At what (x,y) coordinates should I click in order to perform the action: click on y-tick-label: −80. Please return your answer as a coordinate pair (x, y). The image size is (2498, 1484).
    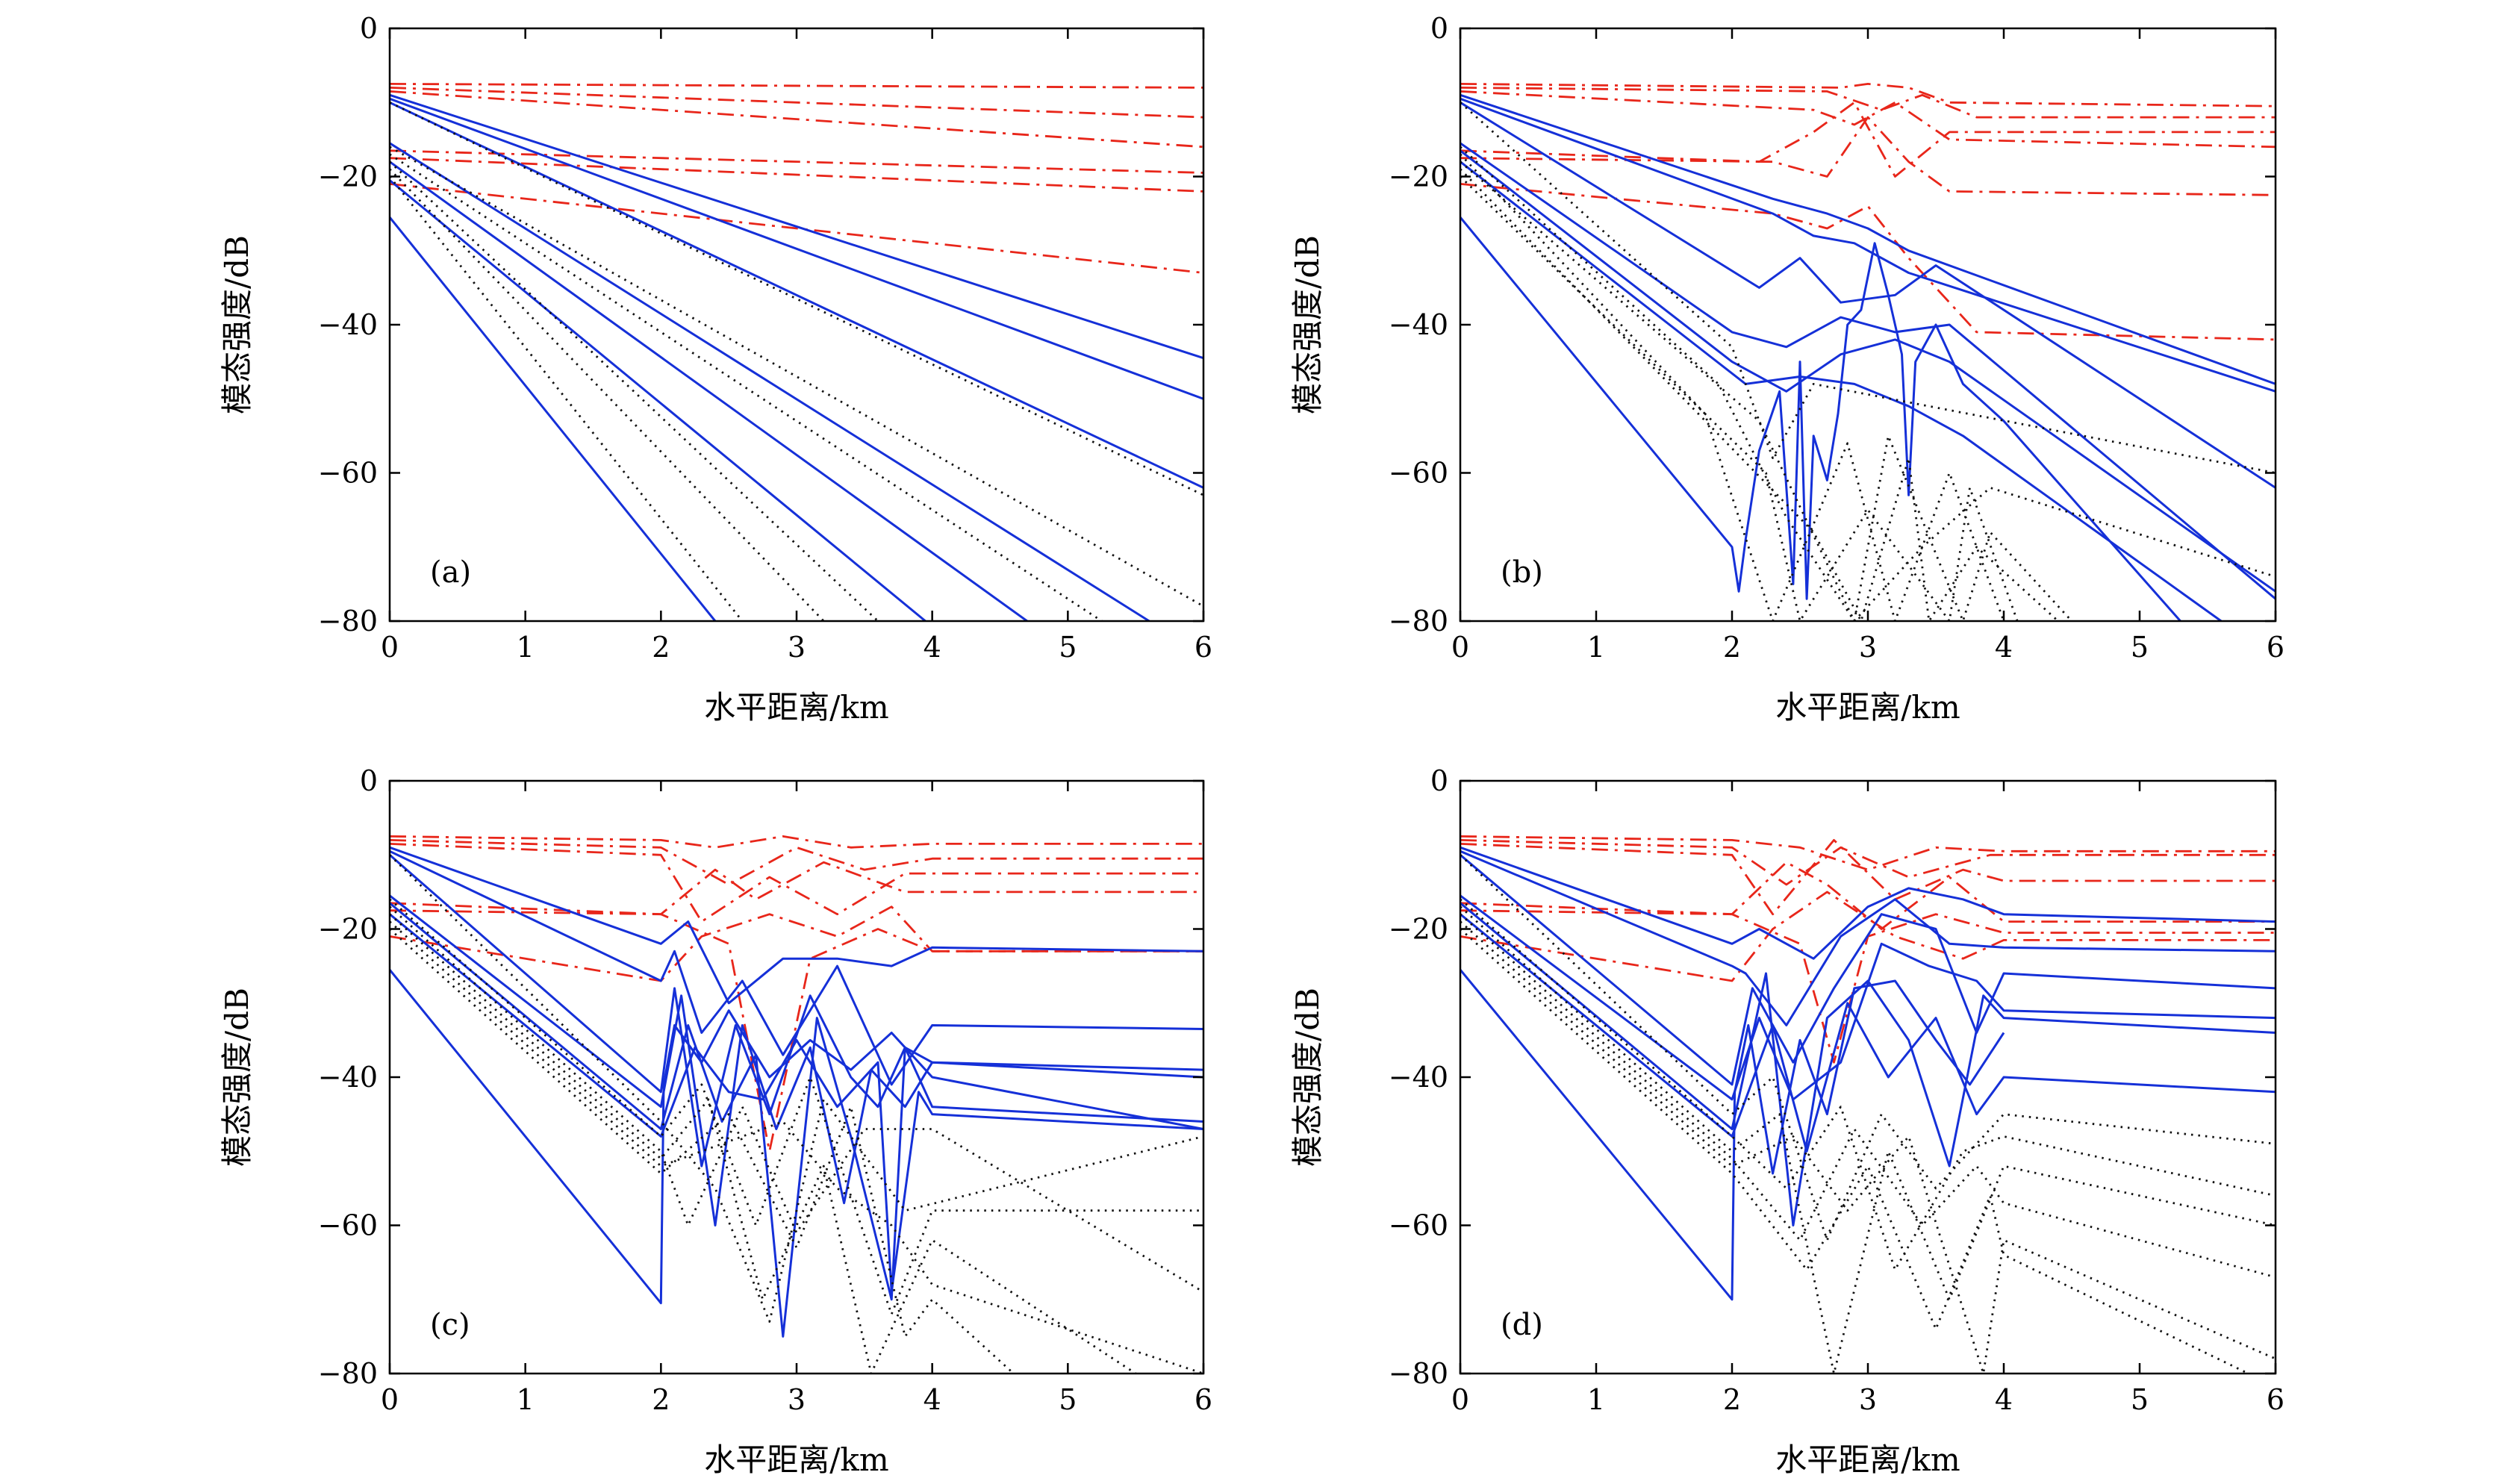
    Looking at the image, I should click on (1418, 1373).